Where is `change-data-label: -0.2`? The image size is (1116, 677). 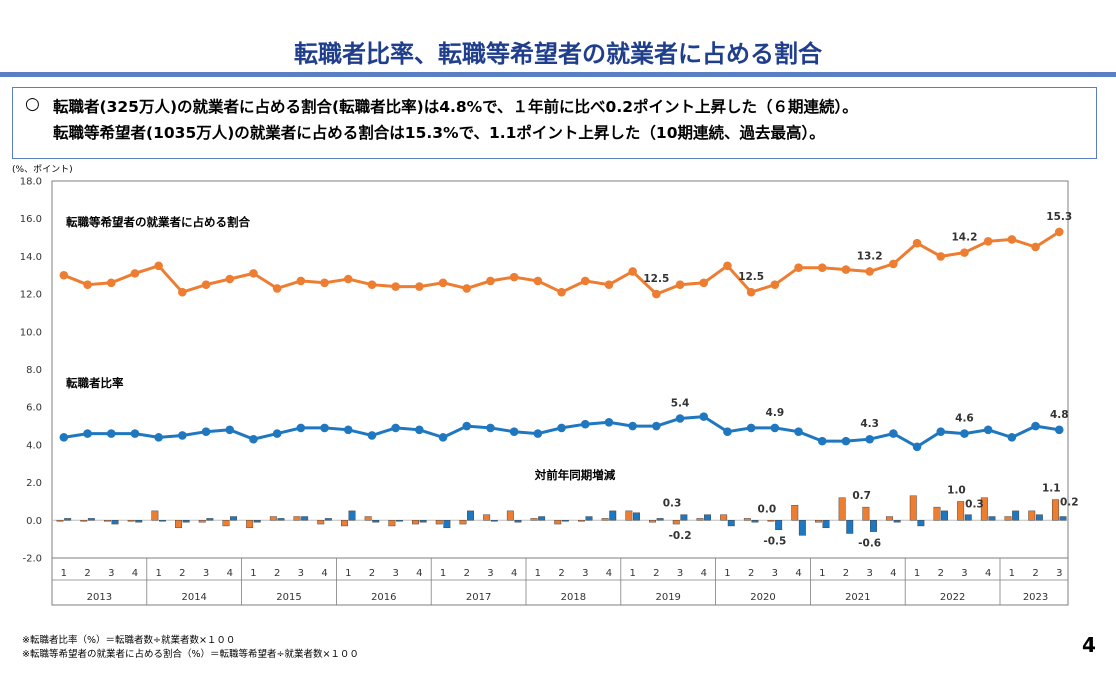
change-data-label: -0.2 is located at coordinates (680, 536).